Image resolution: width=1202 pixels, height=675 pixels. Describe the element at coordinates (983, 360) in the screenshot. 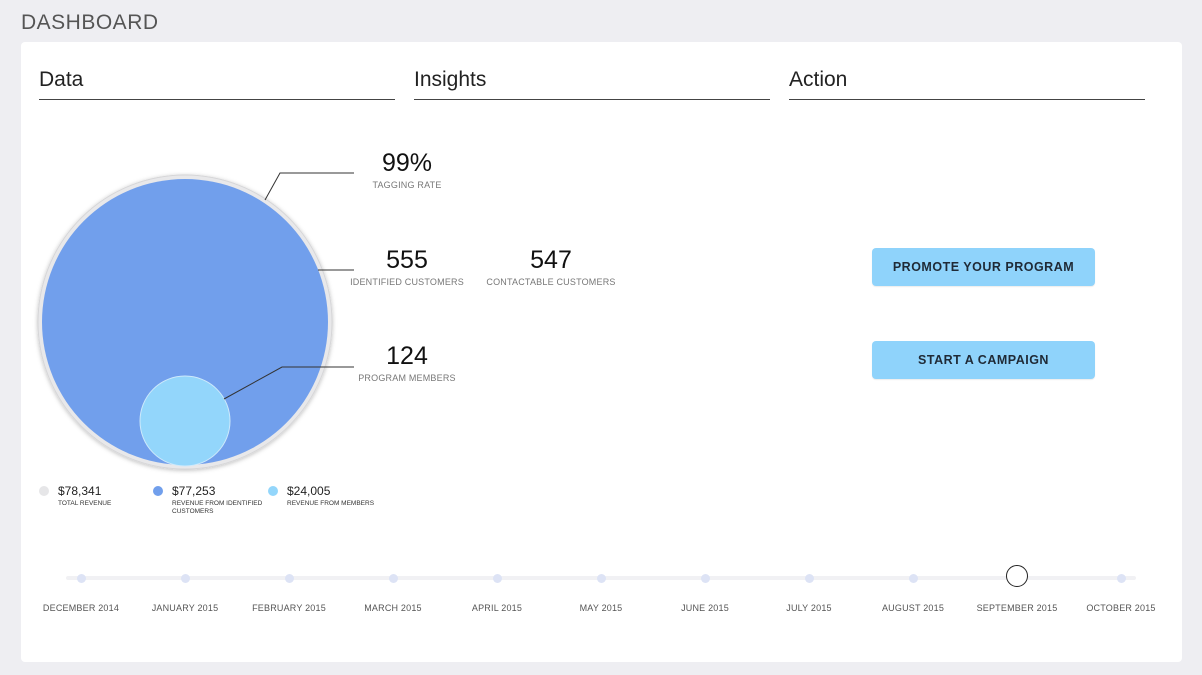

I see `start-campaign-button: START A CAMPAIGN` at that location.